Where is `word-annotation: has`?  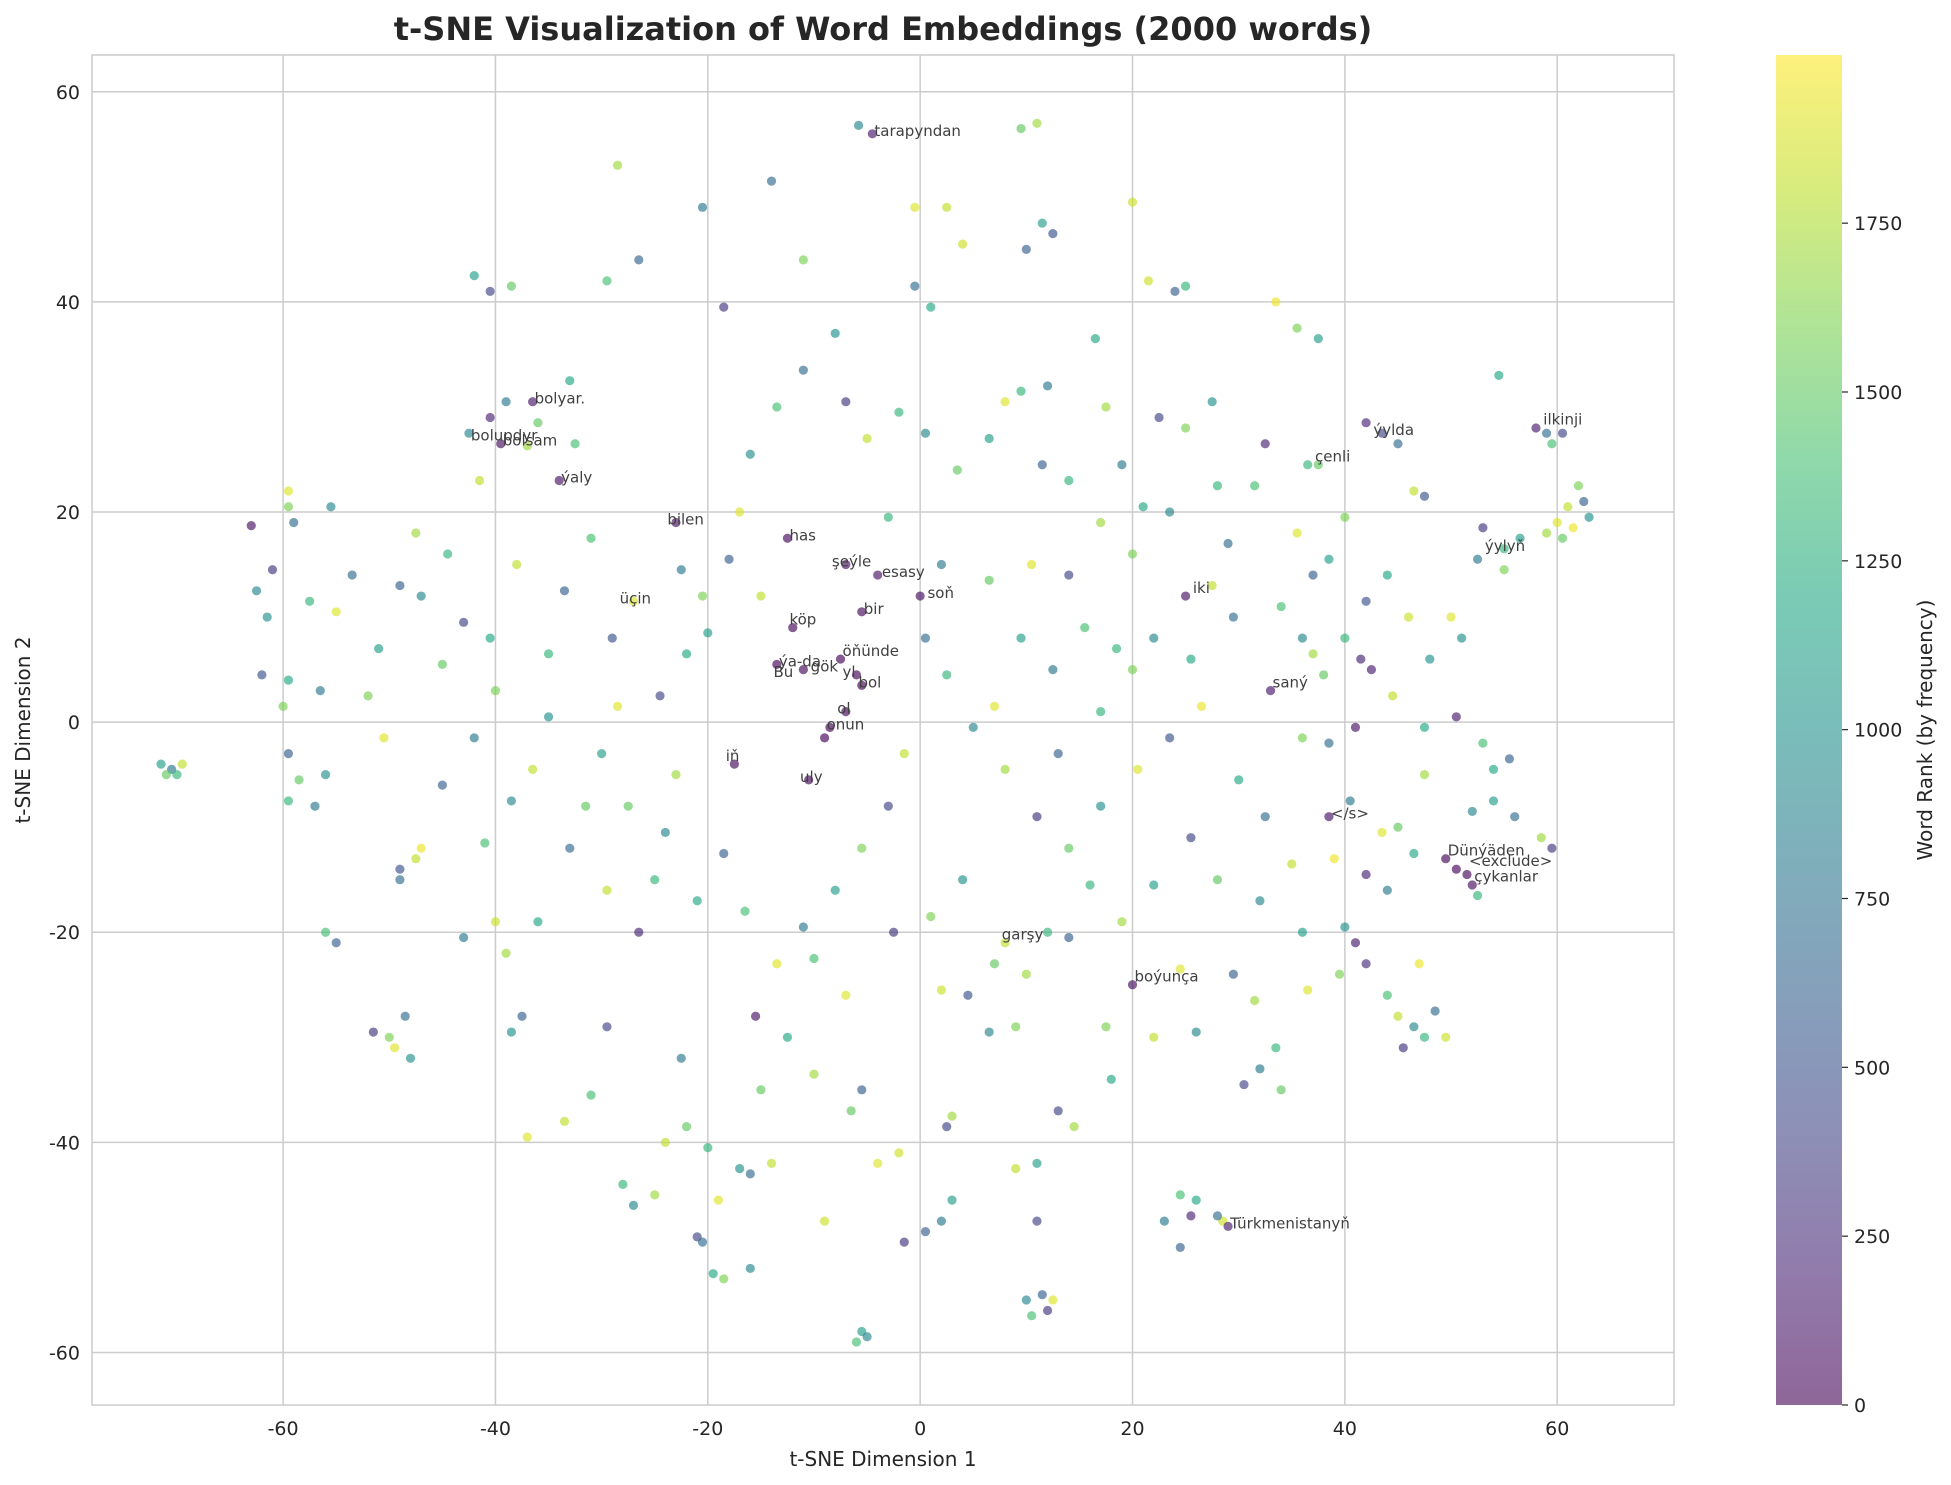 word-annotation: has is located at coordinates (802, 535).